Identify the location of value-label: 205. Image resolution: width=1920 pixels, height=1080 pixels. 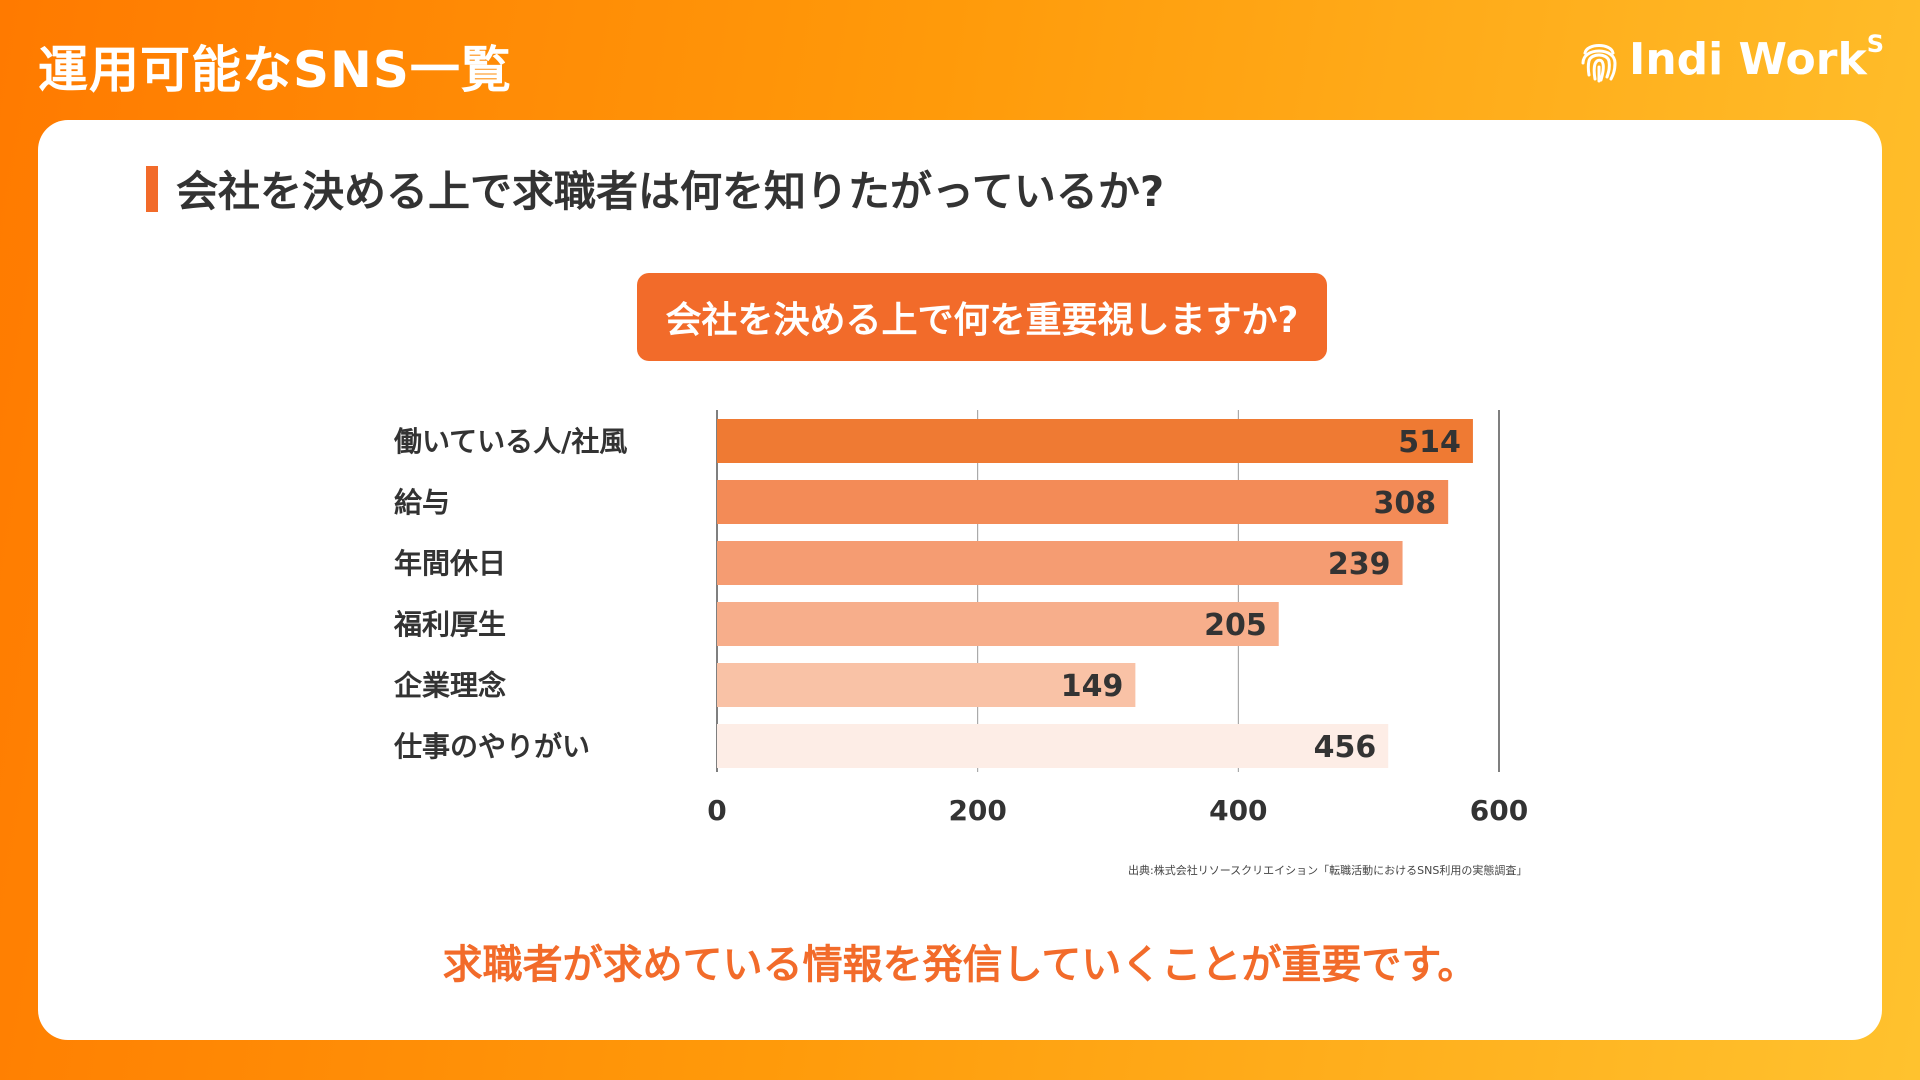
(1235, 625).